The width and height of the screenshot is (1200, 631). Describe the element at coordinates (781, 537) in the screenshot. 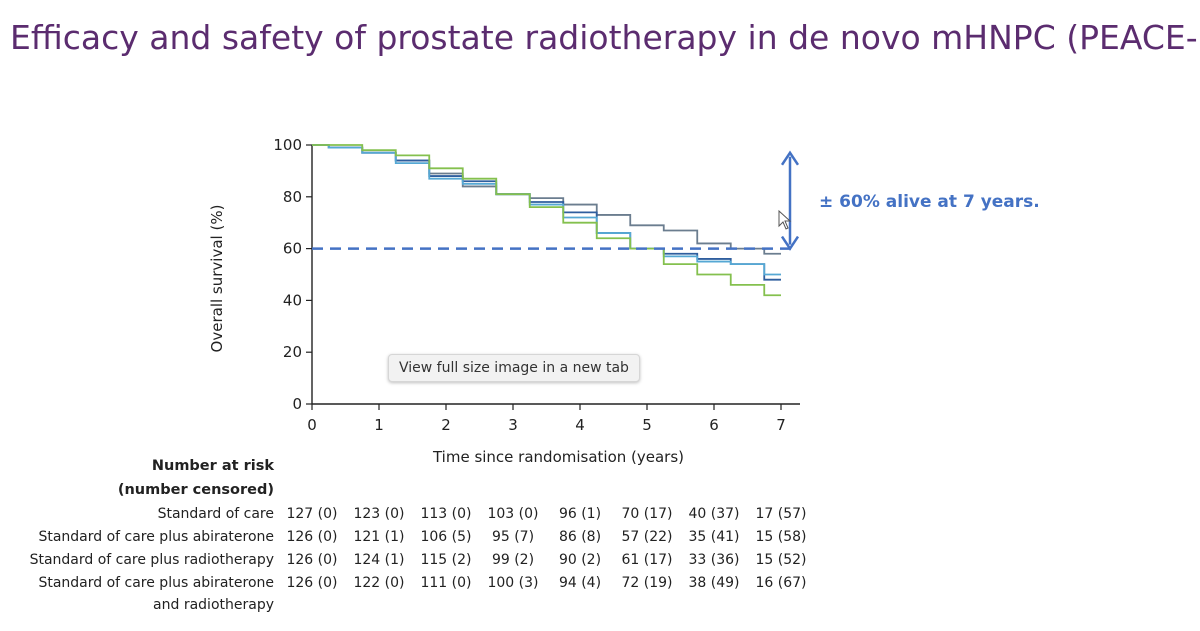

I see `risk-cell: 15 (58)` at that location.